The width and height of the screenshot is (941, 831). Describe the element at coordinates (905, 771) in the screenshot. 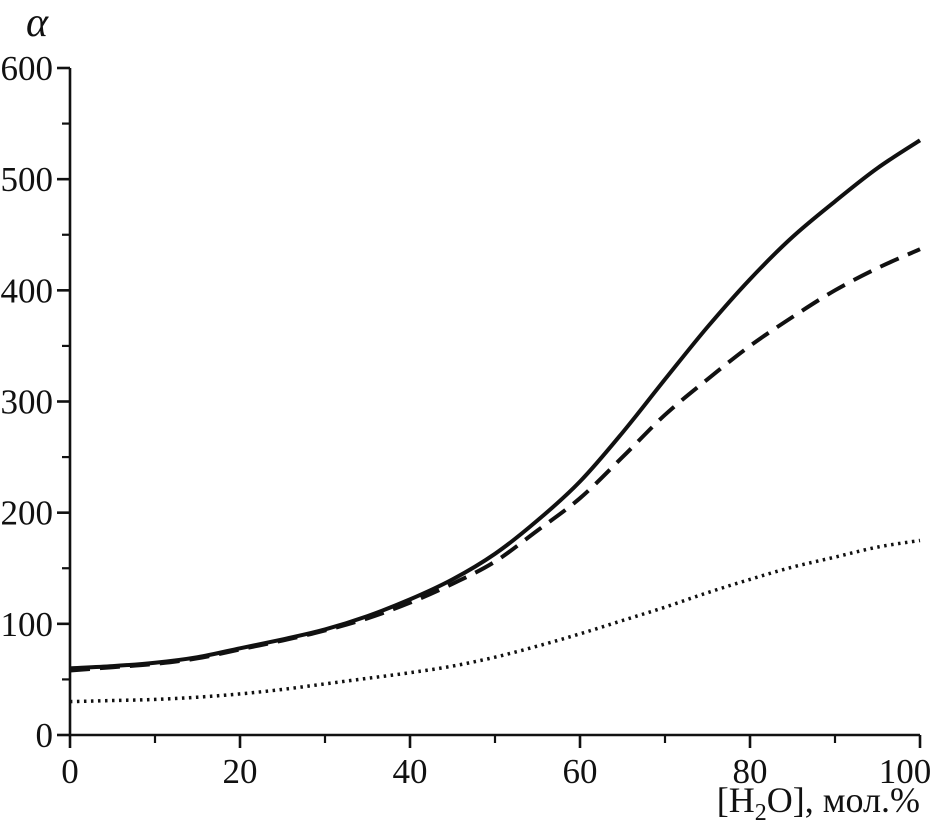

I see `x-tick-label: 100` at that location.